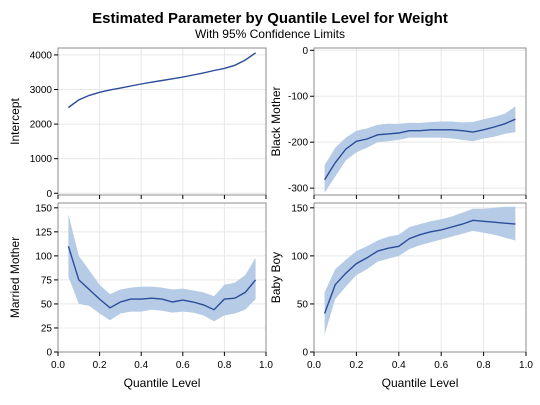 This screenshot has height=405, width=540. I want to click on y-tick-label: 3000, so click(41, 90).